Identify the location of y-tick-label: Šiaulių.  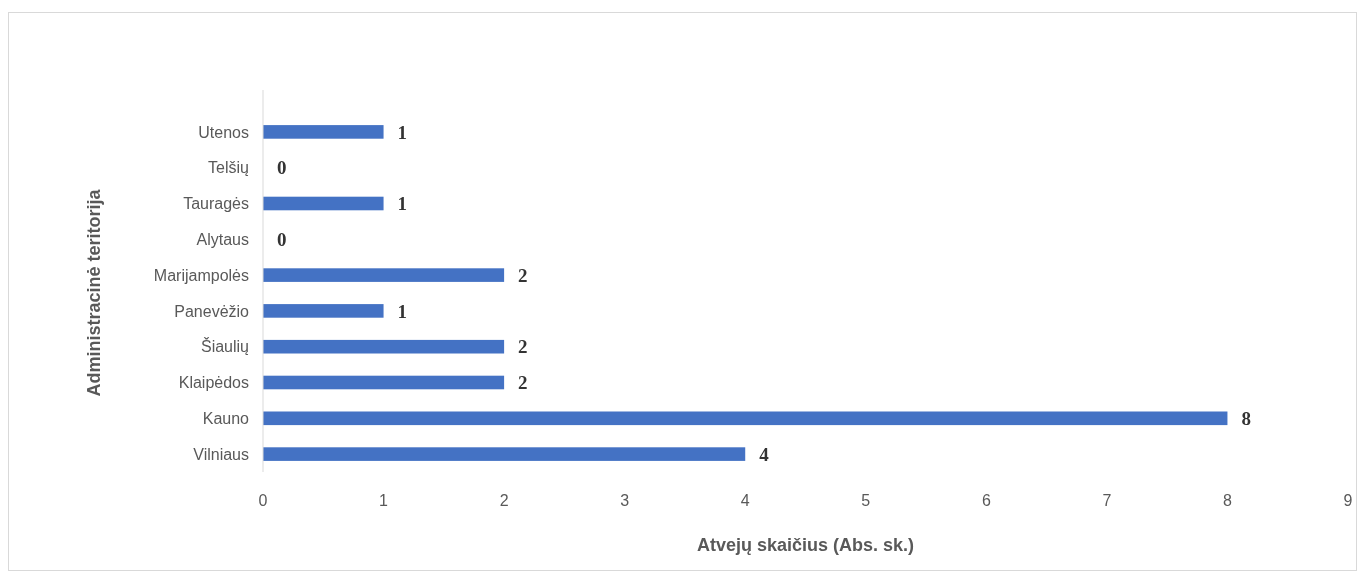
(225, 346).